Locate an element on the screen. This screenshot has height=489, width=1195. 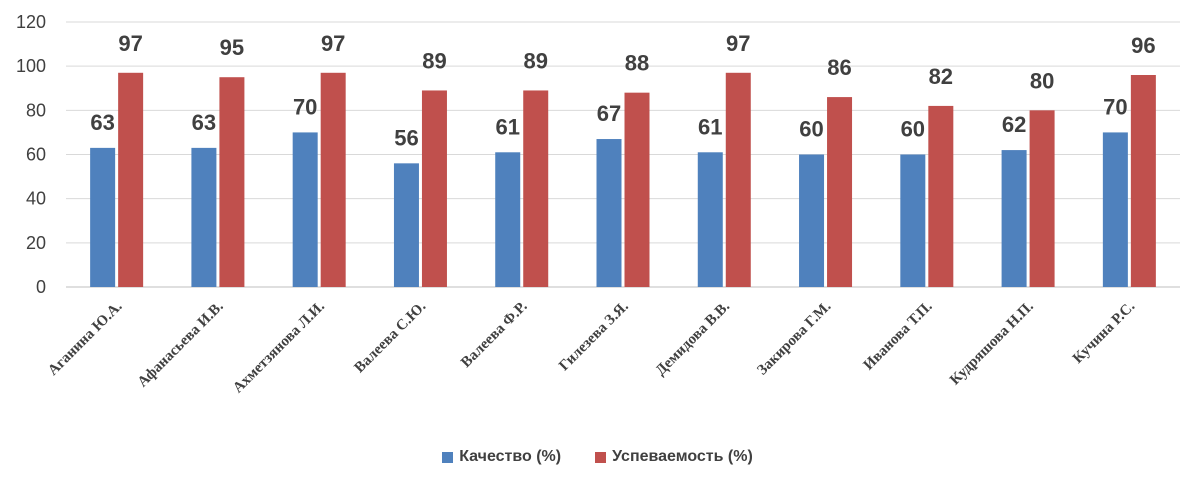
y-tick-label: 20 is located at coordinates (36, 243).